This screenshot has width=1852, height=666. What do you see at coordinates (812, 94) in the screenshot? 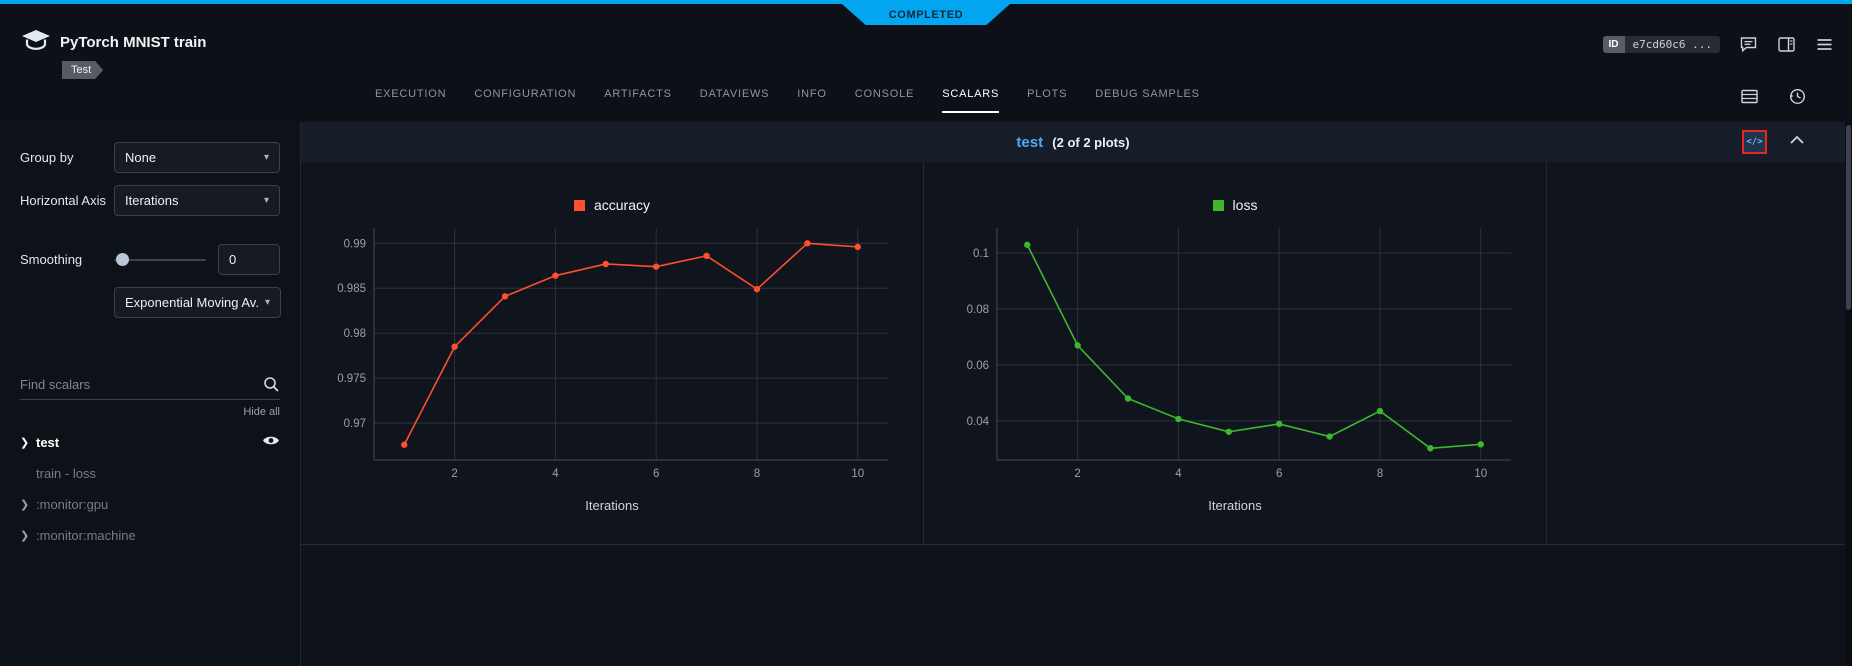
I see `tab-info: INFO` at bounding box center [812, 94].